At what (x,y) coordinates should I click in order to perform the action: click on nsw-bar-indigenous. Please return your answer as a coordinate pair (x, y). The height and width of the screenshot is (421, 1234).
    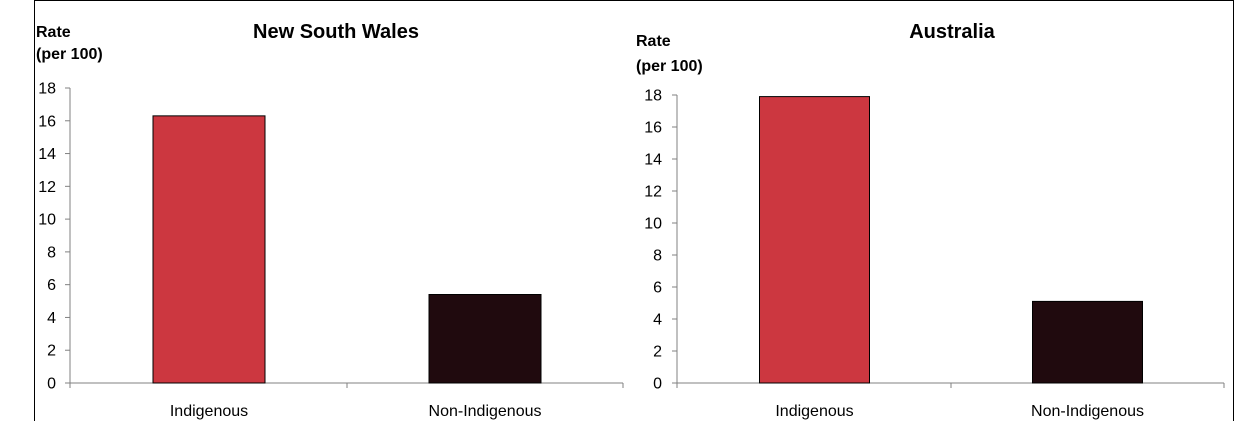
    Looking at the image, I should click on (209, 249).